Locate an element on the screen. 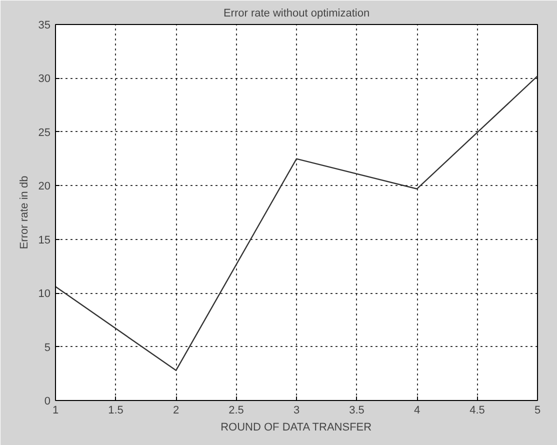 This screenshot has width=557, height=445. y-tick-label: 15 is located at coordinates (44, 240).